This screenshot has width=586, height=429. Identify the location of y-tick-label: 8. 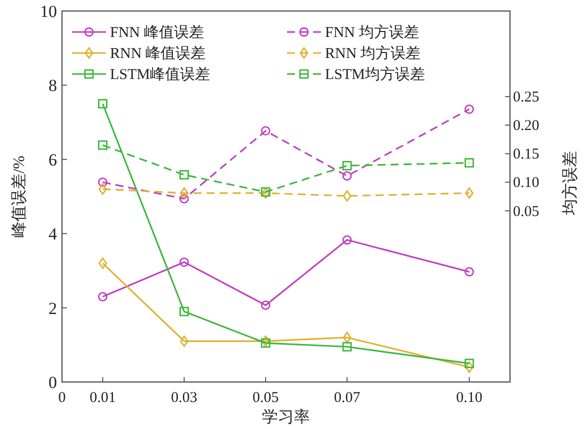
(52, 86).